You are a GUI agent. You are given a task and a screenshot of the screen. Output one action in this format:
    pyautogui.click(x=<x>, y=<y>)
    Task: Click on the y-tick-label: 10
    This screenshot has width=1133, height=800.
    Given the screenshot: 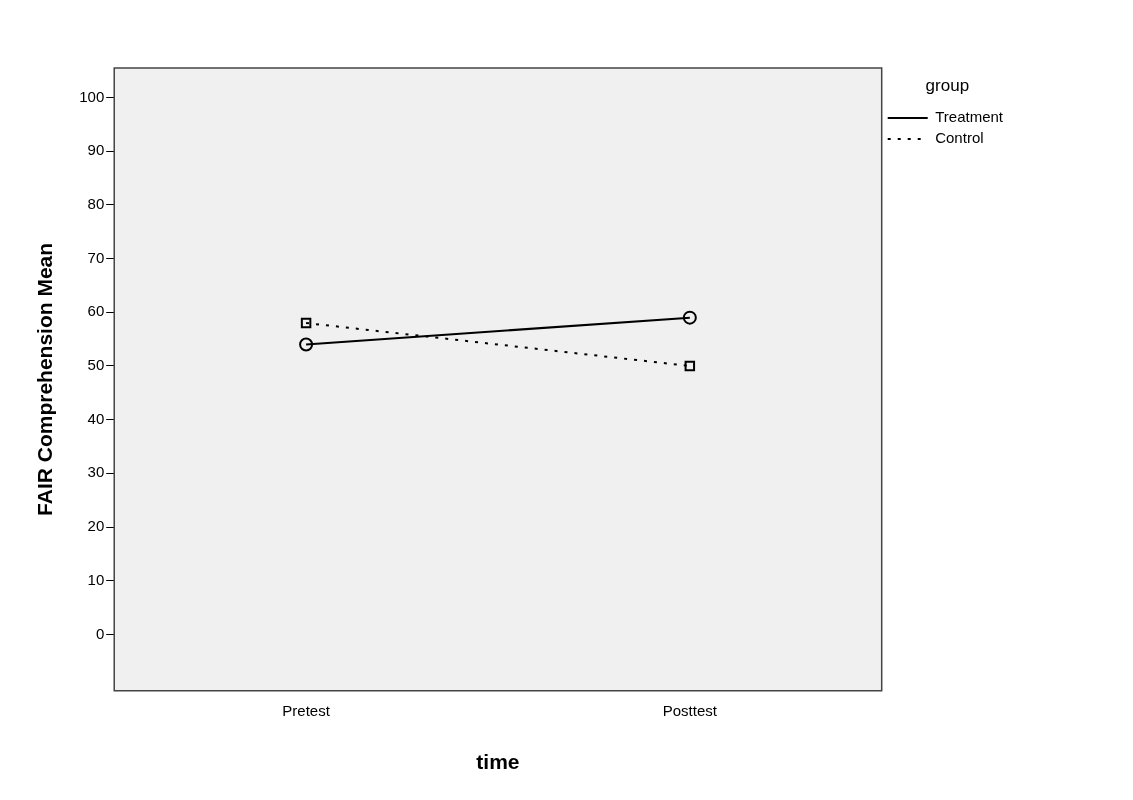 What is the action you would take?
    pyautogui.click(x=96, y=579)
    